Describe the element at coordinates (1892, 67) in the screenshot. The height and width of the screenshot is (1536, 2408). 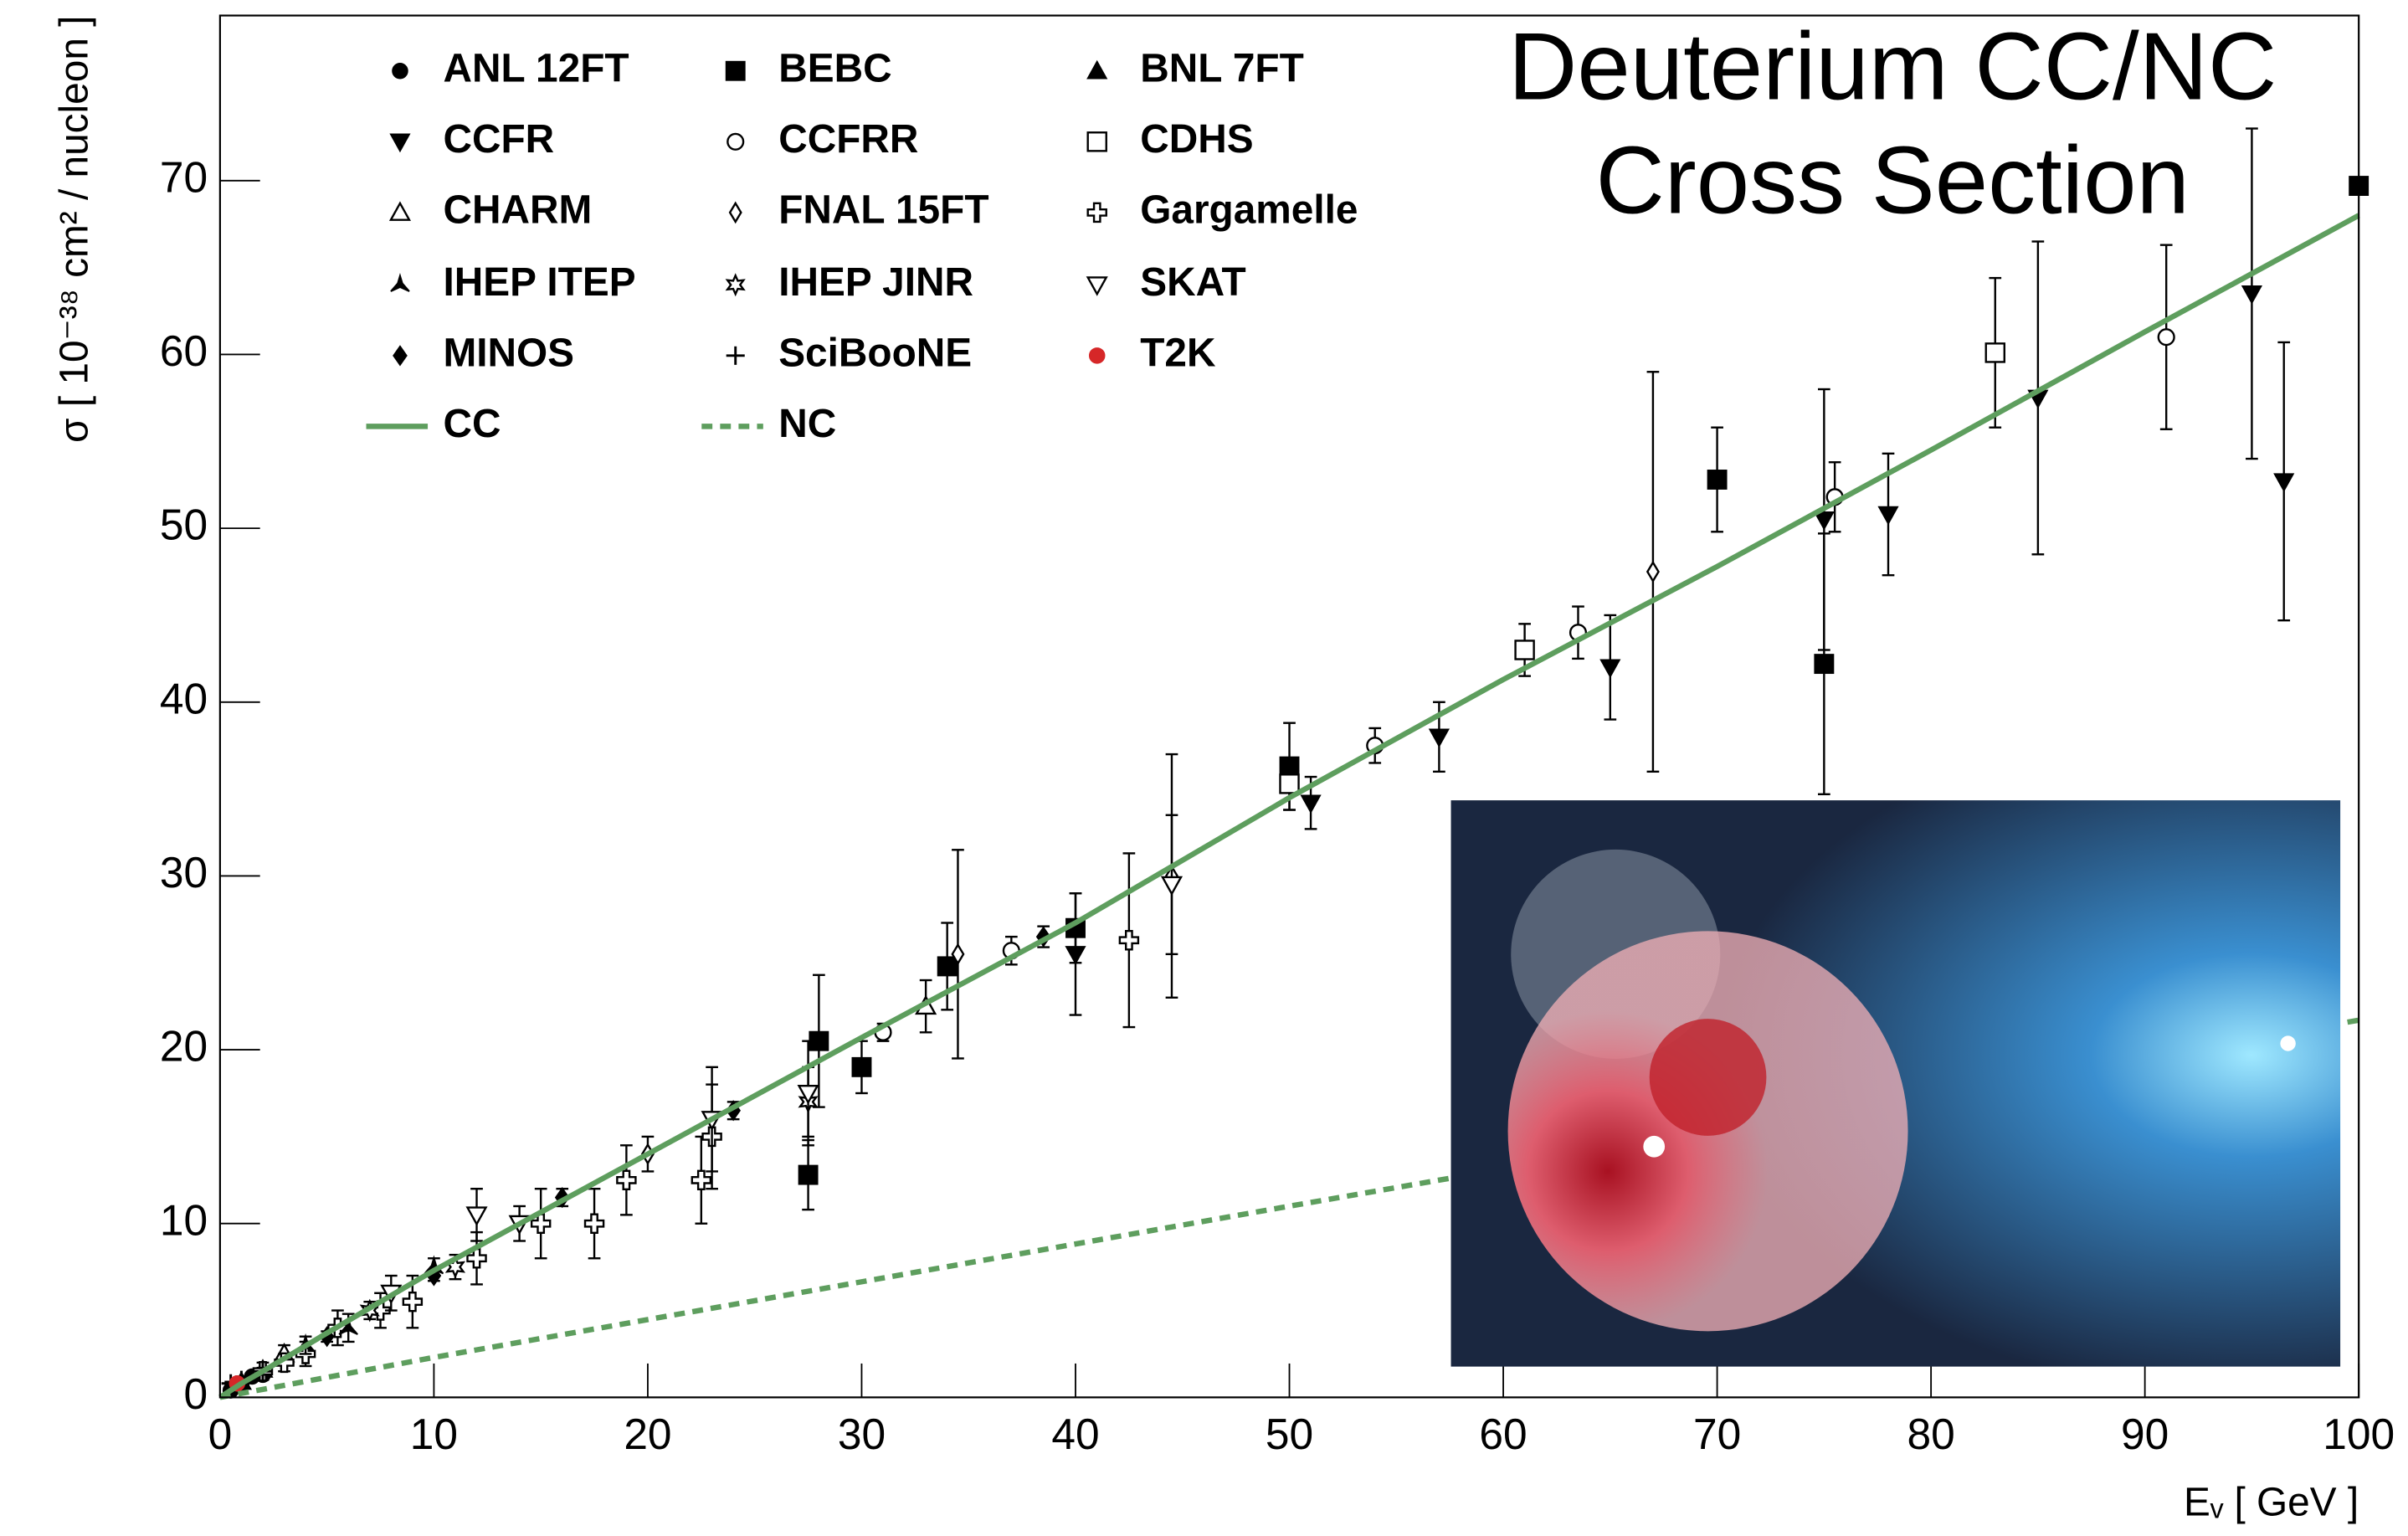
I see `chart-title: Deuterium CC/NC` at that location.